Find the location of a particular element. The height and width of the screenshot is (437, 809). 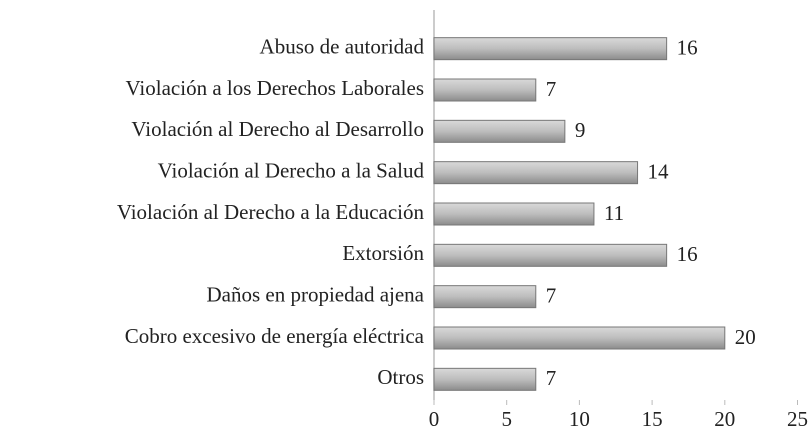

y-tick-label: Daños en propiedad ajena is located at coordinates (316, 294).